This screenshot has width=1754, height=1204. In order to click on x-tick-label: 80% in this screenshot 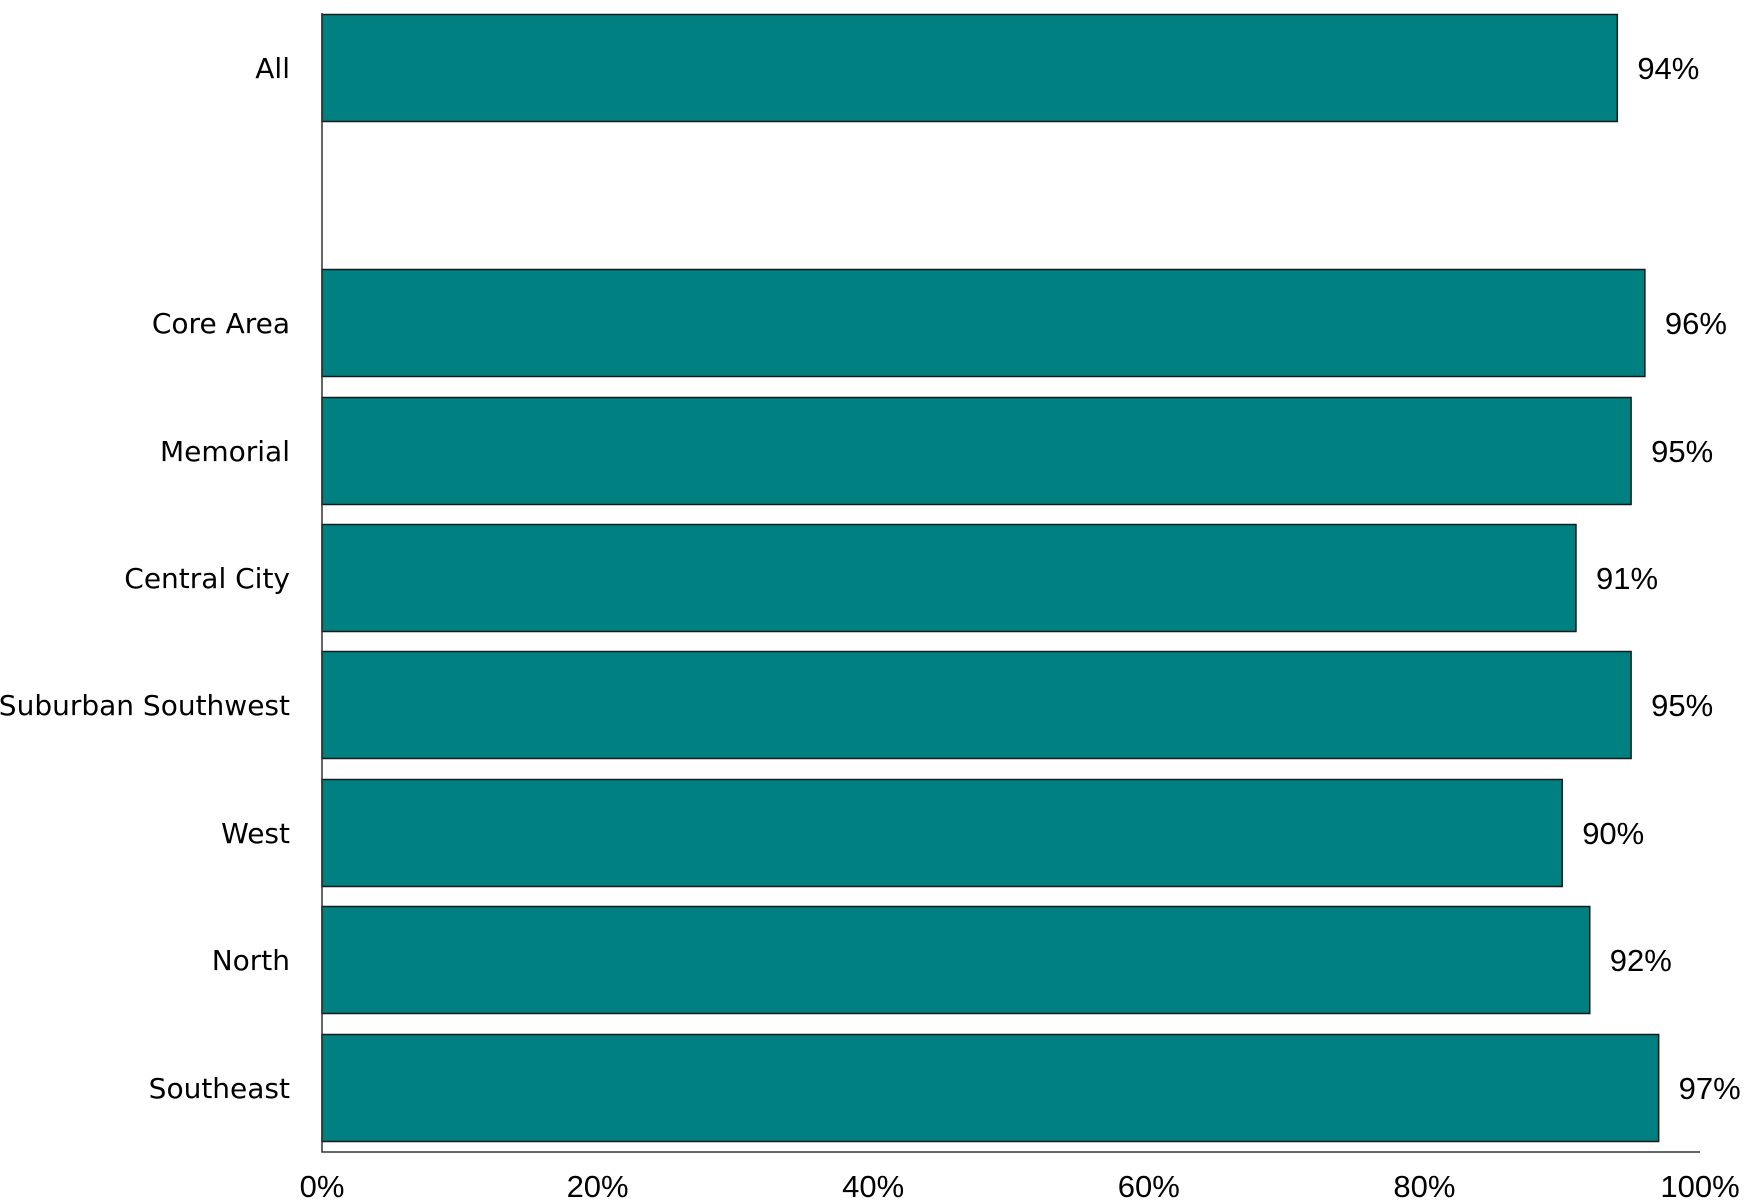, I will do `click(1424, 1186)`.